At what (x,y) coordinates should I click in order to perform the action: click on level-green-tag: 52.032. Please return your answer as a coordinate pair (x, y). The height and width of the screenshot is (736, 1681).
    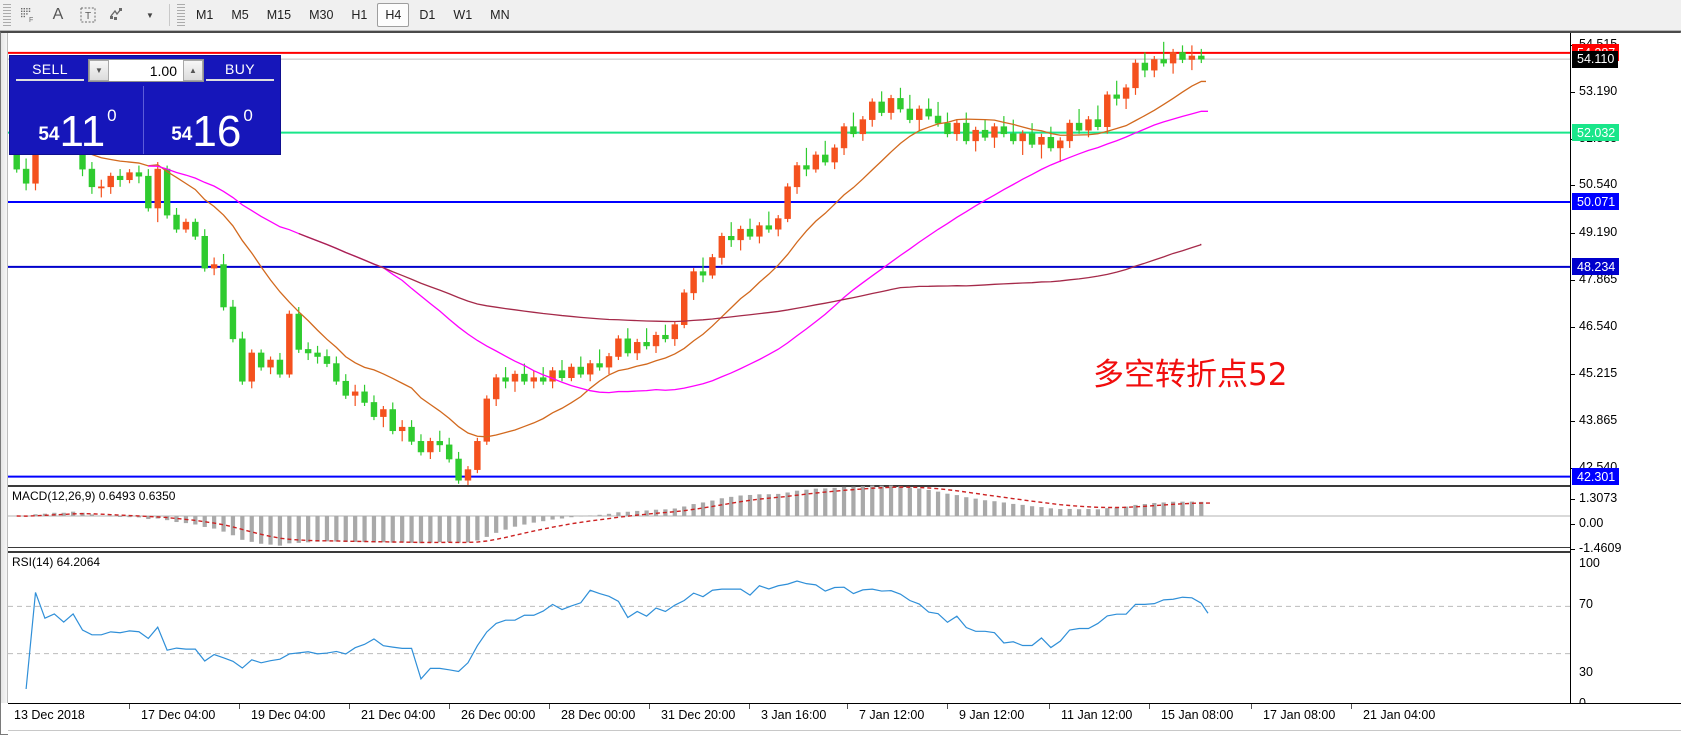
    Looking at the image, I should click on (1596, 133).